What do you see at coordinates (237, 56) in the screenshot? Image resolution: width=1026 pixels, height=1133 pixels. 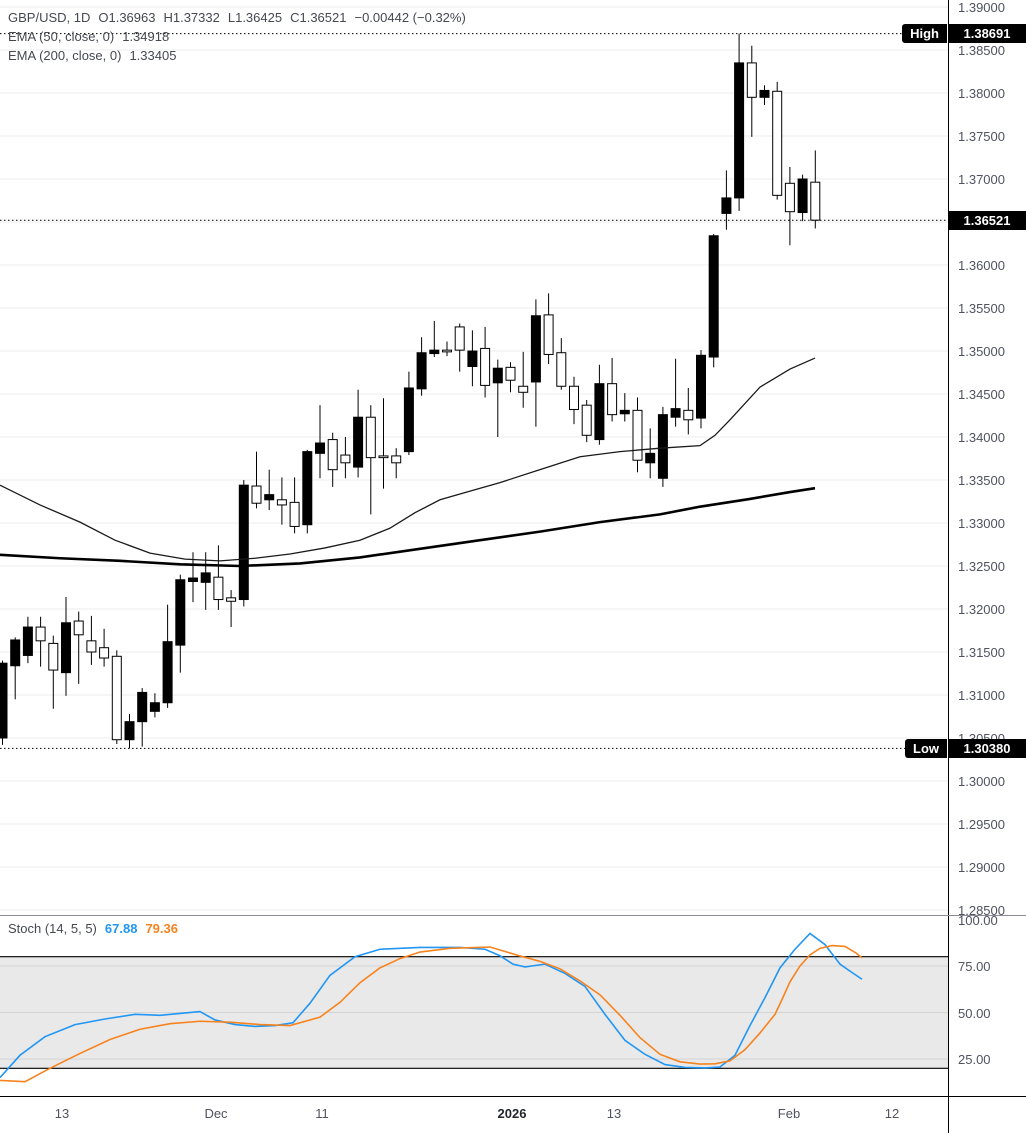 I see `ema200-legend-row: EMA (200, close, 0) 1.33405` at bounding box center [237, 56].